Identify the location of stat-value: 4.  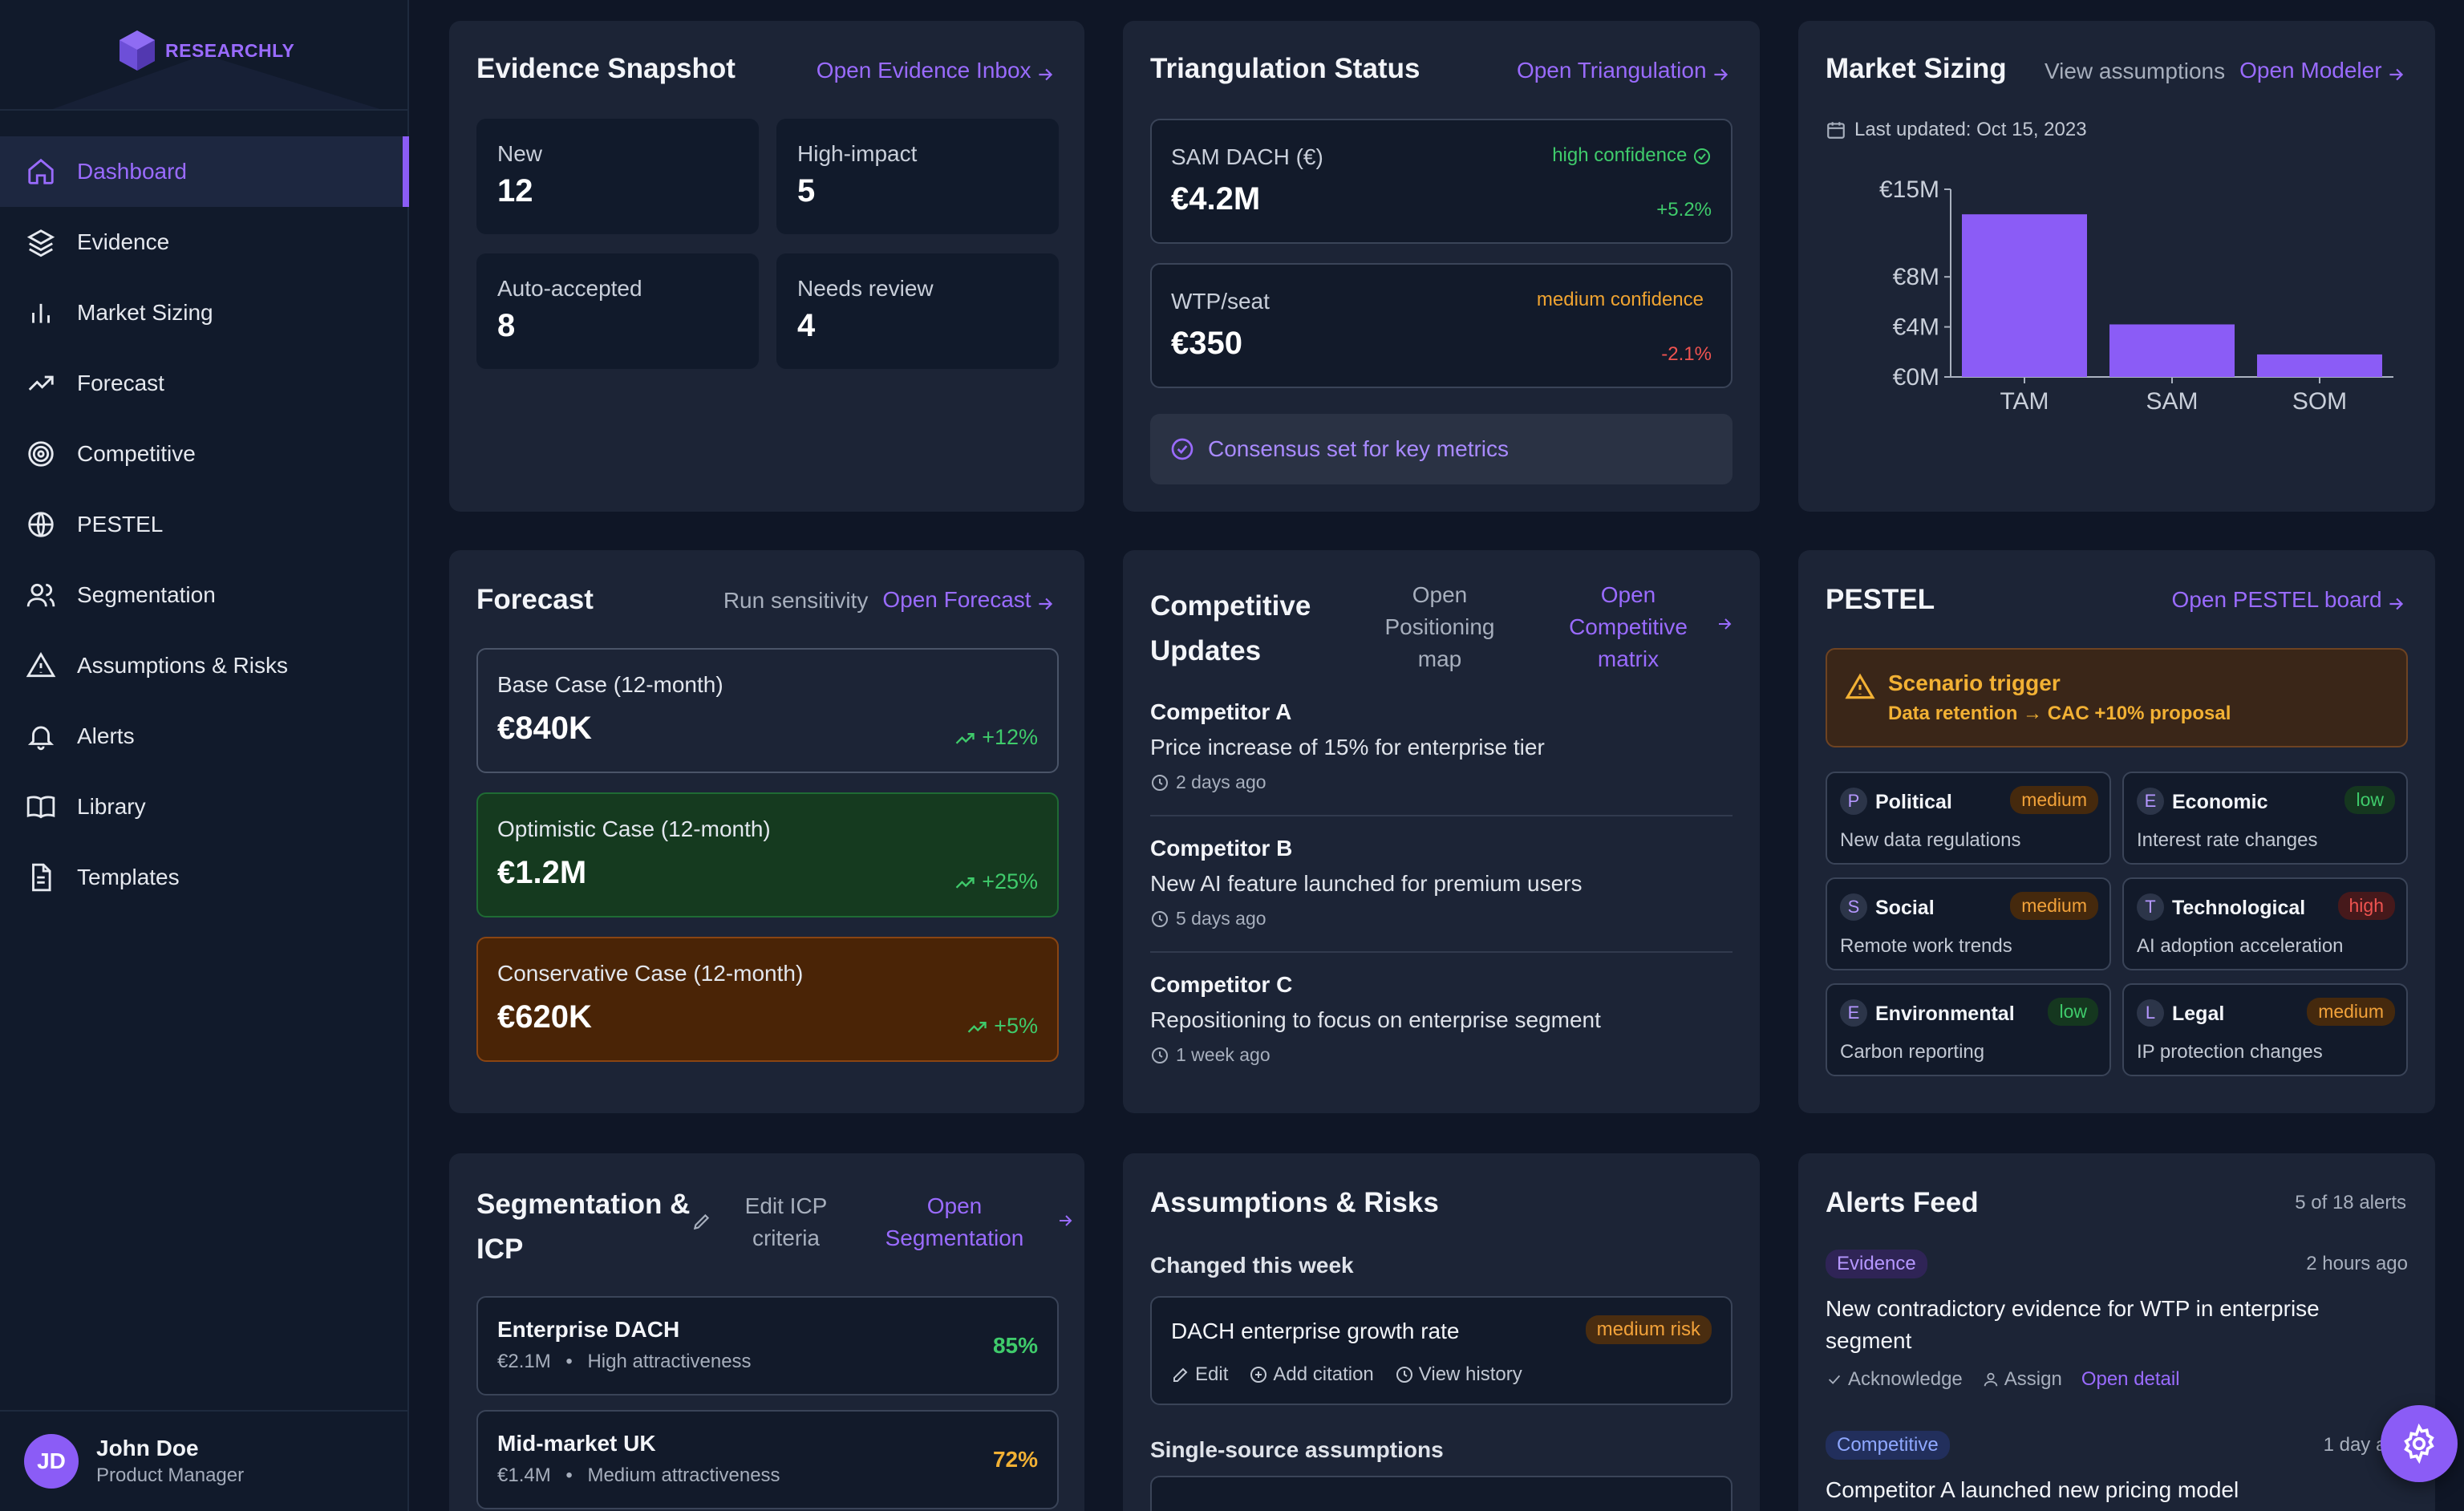
(806, 325).